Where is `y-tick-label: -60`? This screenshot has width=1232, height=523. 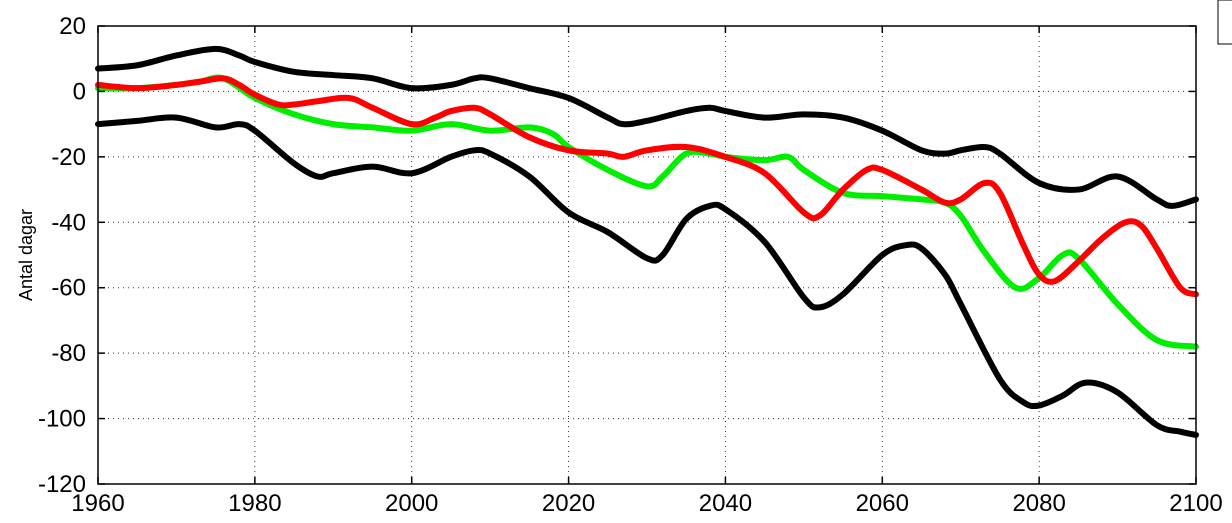
y-tick-label: -60 is located at coordinates (68, 288).